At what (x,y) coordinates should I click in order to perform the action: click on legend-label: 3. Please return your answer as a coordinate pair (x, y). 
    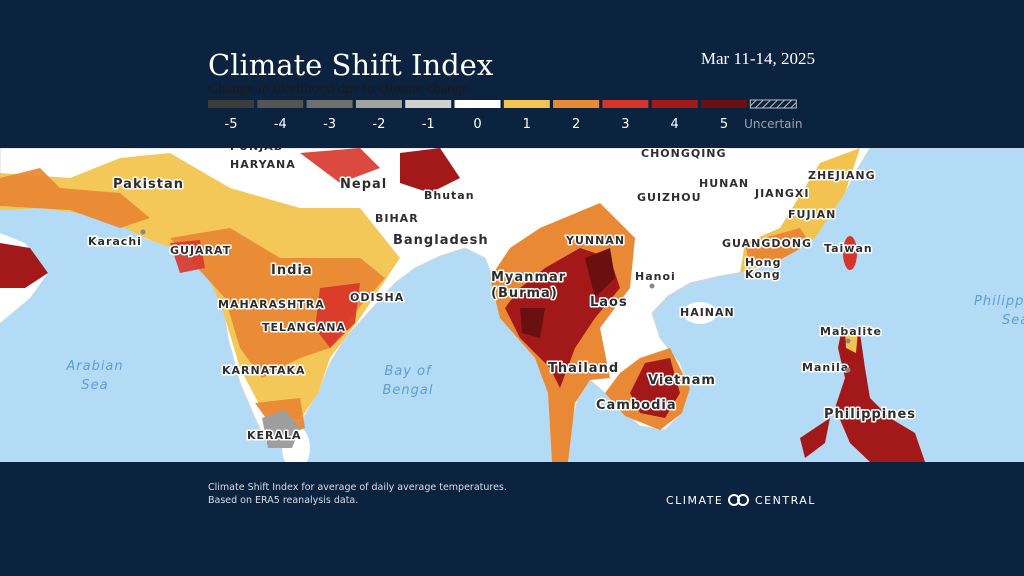
    Looking at the image, I should click on (625, 124).